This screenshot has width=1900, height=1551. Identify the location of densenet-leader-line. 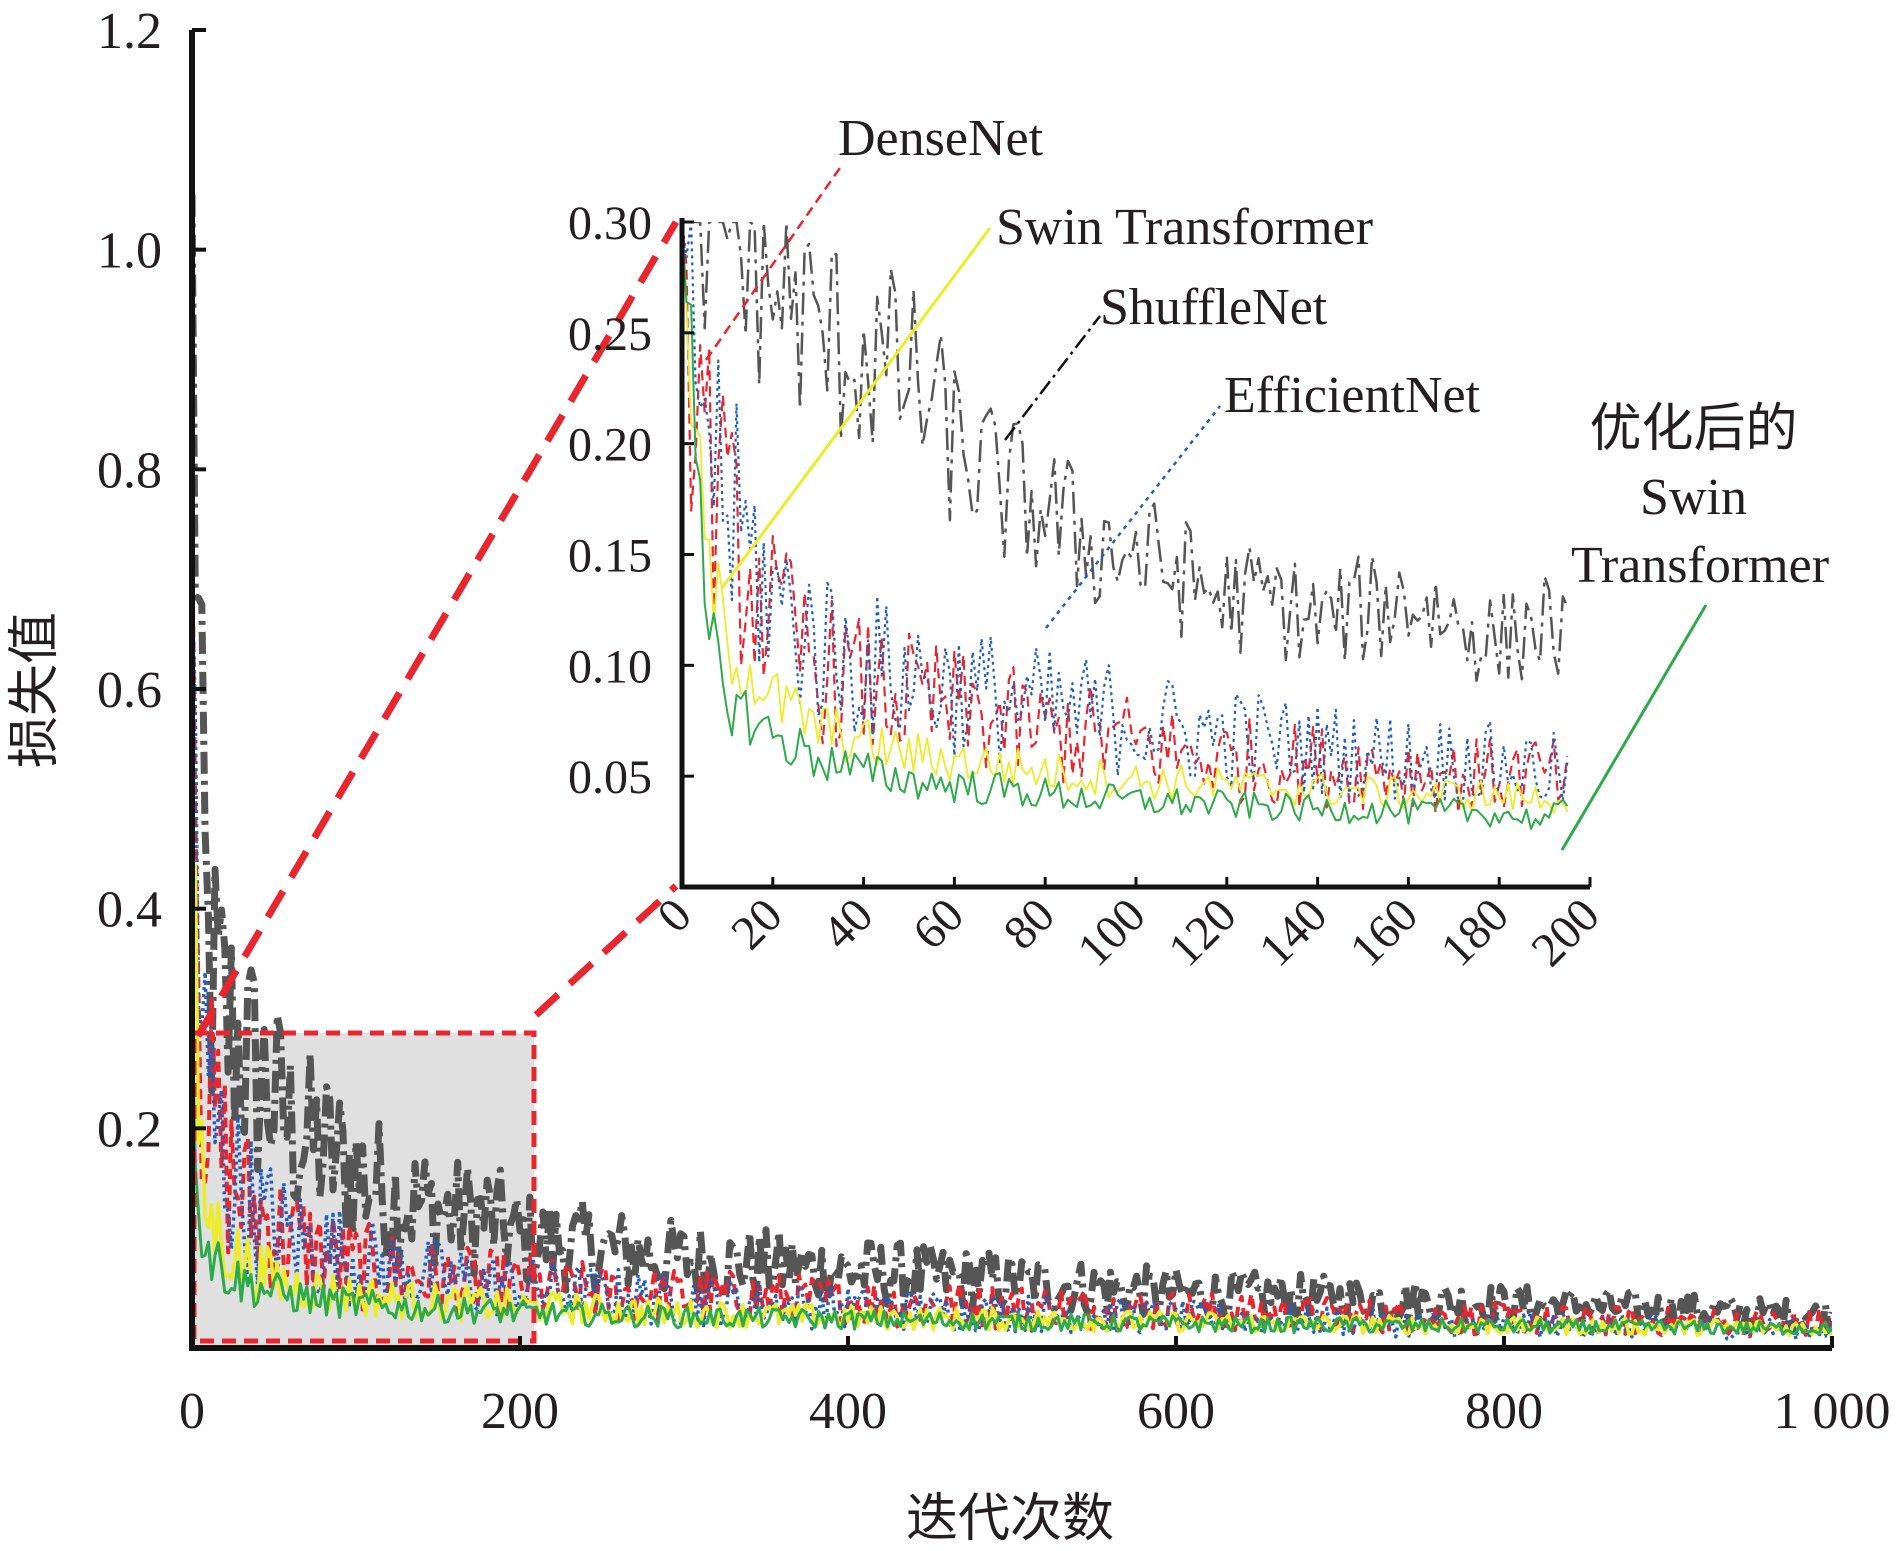
(774, 262).